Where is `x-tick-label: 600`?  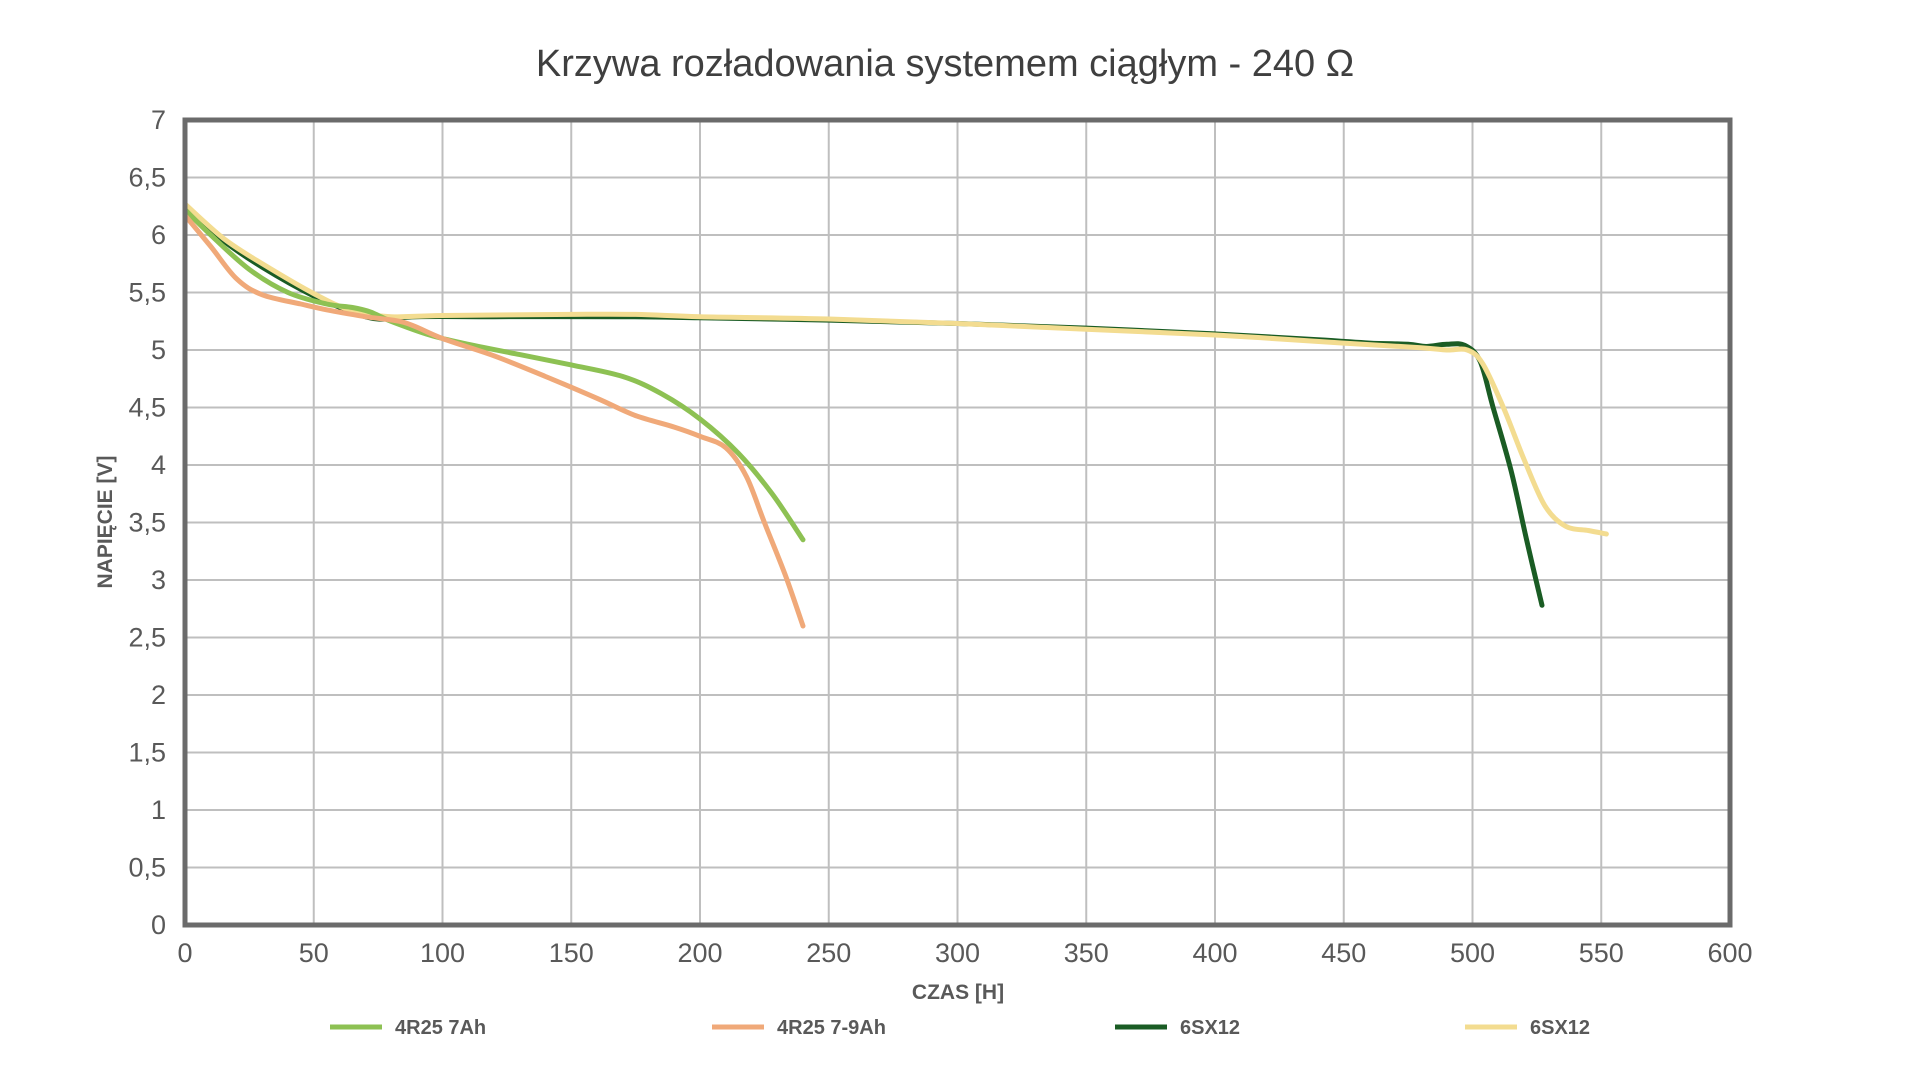
x-tick-label: 600 is located at coordinates (1729, 953).